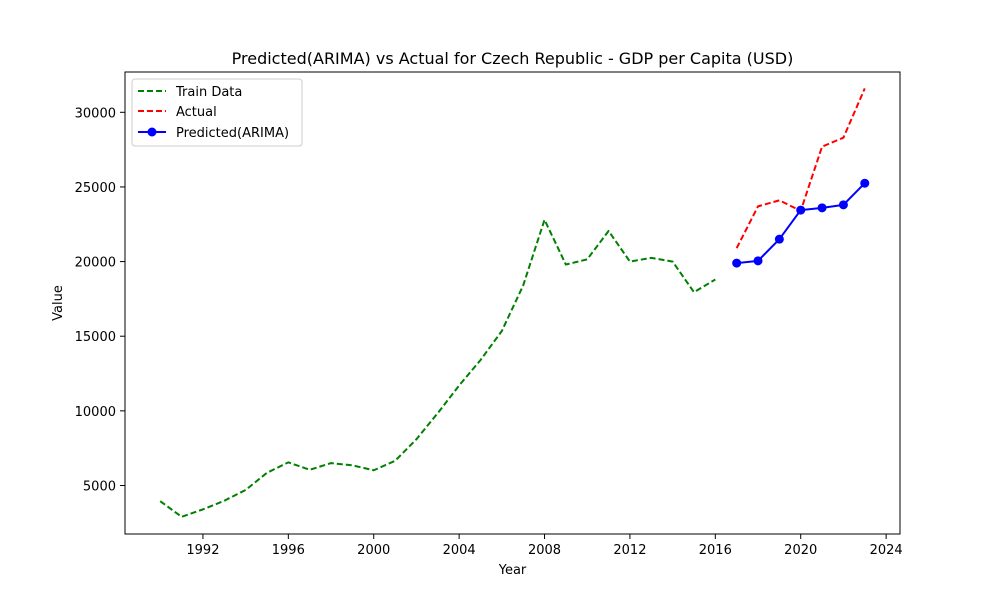 The width and height of the screenshot is (1000, 604). I want to click on y-tick-label-20000: 20000, so click(95, 263).